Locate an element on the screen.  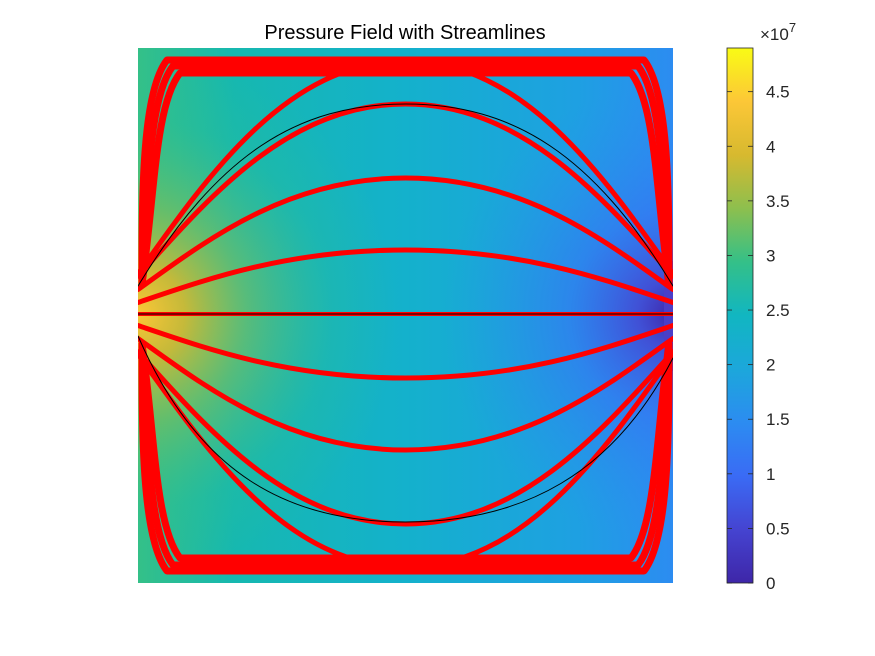
colorbar-tick-label: 1.5 is located at coordinates (778, 419).